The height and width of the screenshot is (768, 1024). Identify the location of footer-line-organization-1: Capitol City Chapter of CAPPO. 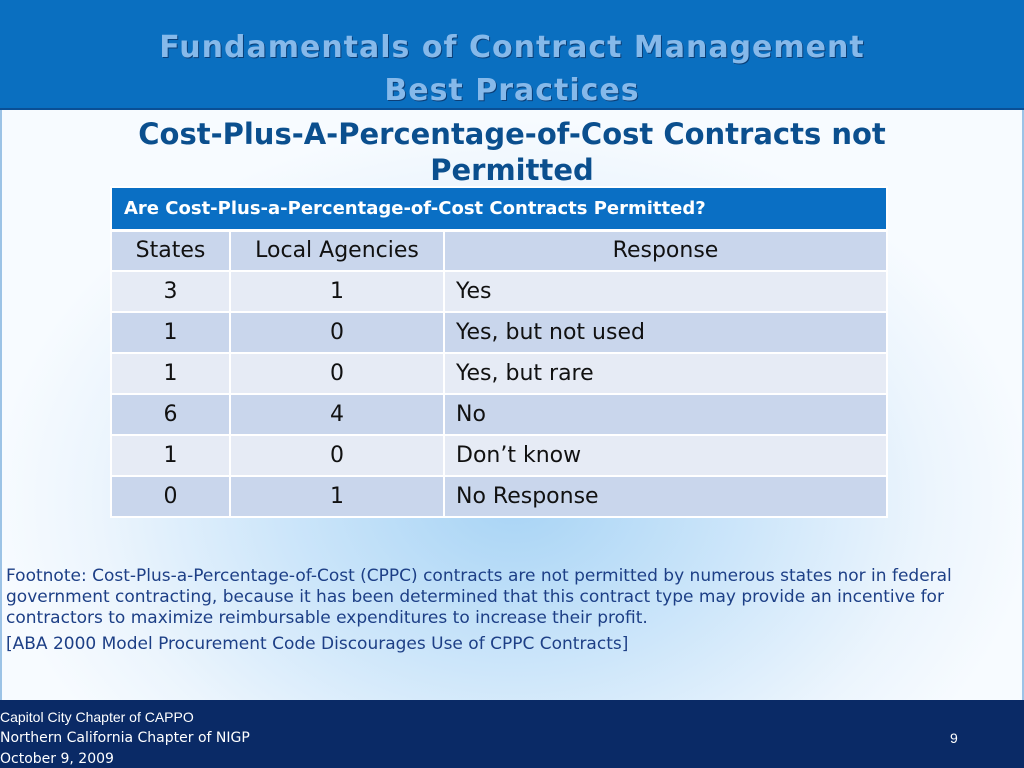
(97, 717).